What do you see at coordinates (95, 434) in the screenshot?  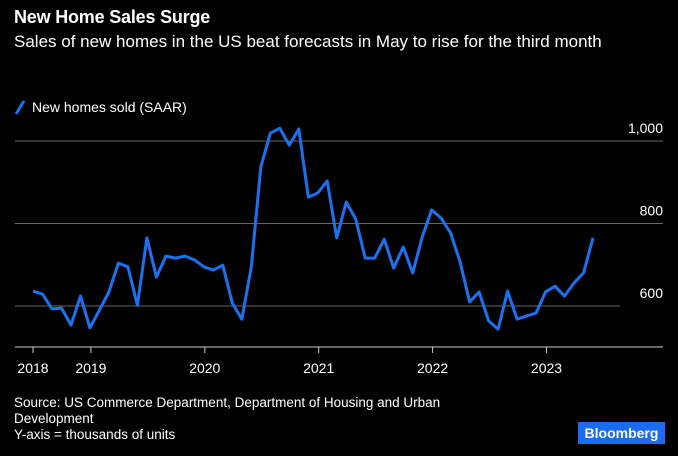 I see `axis-note: Y-axis = thousands of units` at bounding box center [95, 434].